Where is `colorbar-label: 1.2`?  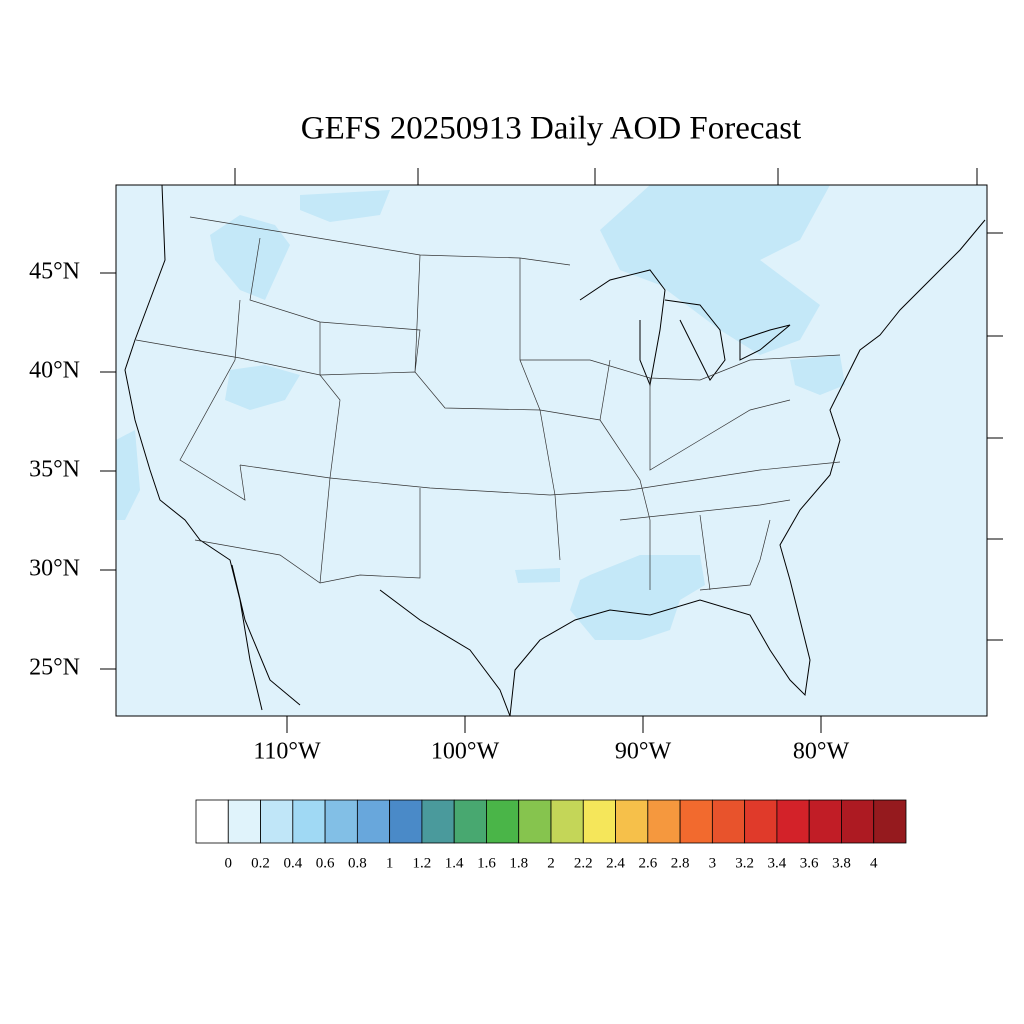
colorbar-label: 1.2 is located at coordinates (422, 863).